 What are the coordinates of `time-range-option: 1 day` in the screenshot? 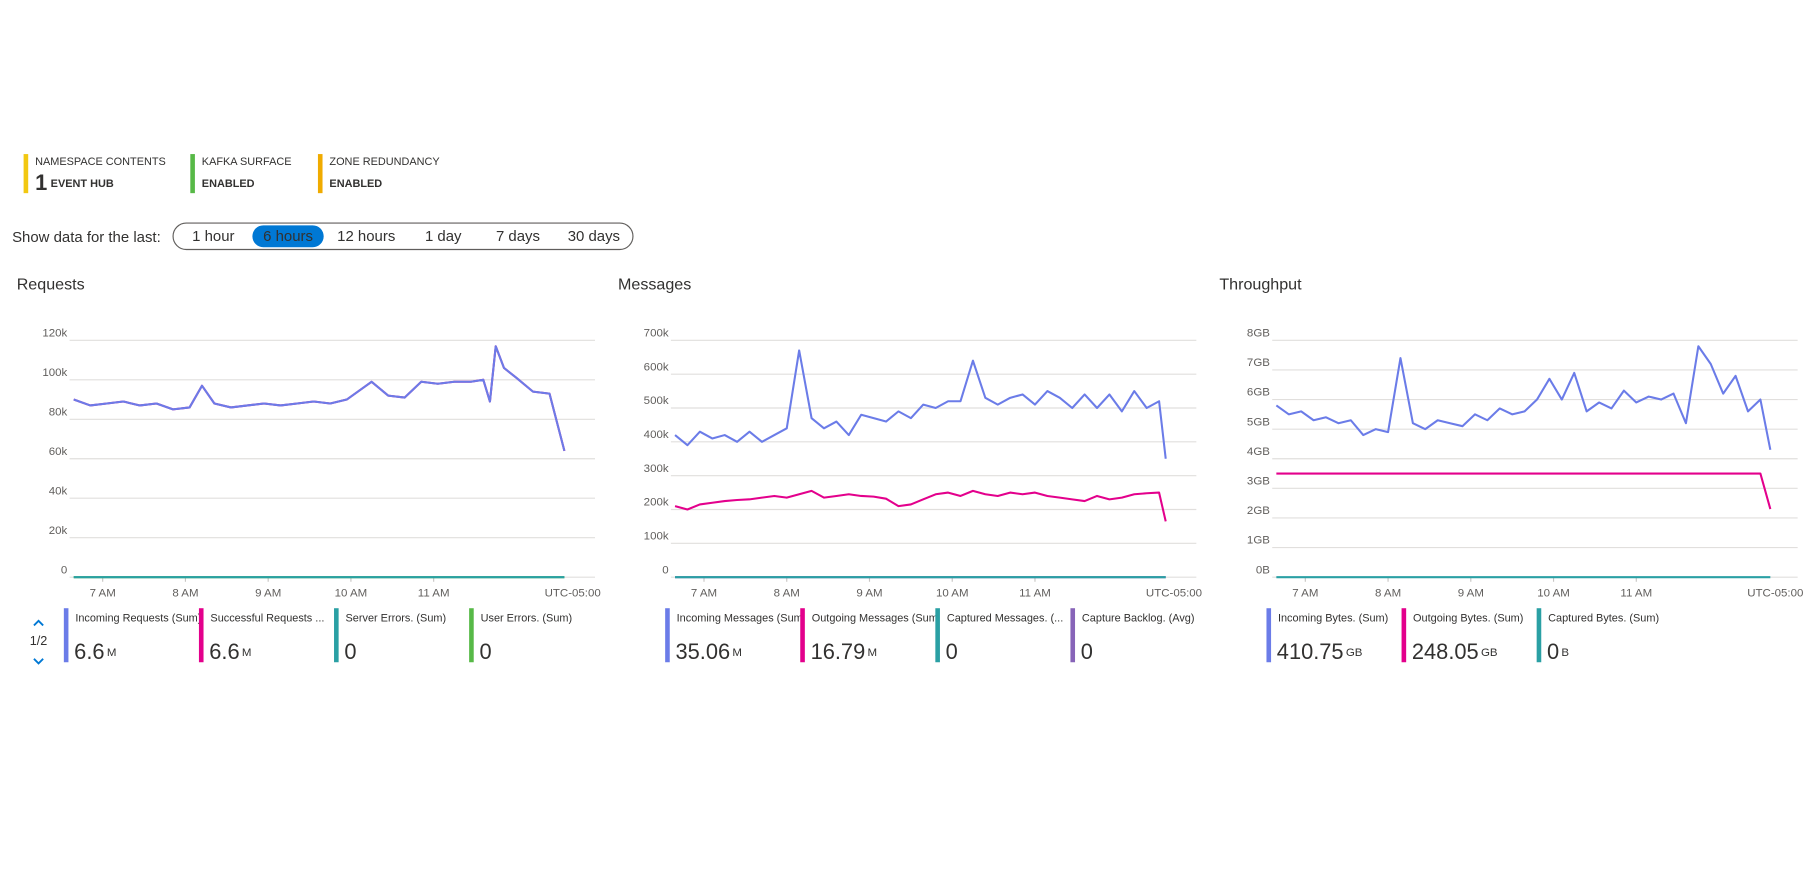 It's located at (443, 236).